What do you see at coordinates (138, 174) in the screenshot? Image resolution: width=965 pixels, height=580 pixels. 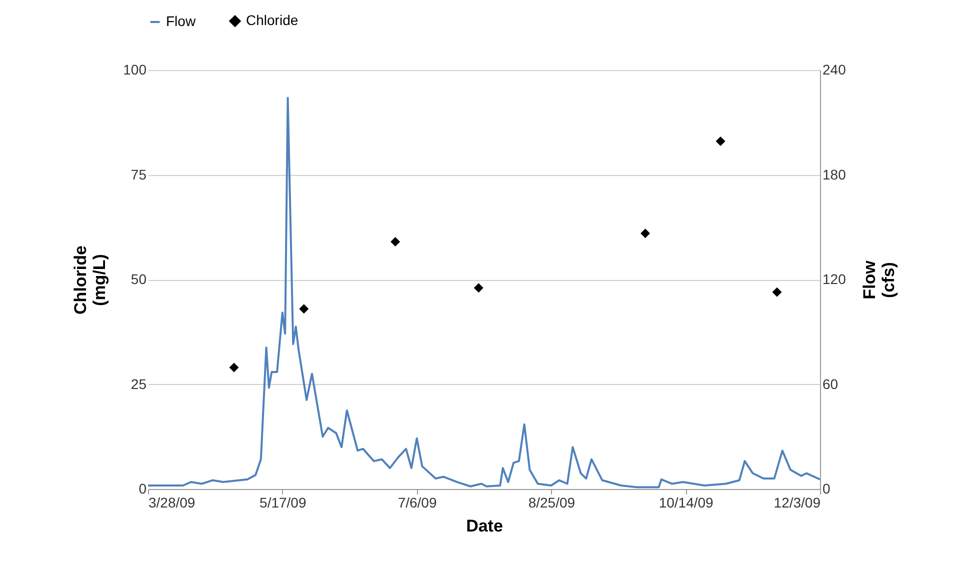 I see `y-tick-label: 75` at bounding box center [138, 174].